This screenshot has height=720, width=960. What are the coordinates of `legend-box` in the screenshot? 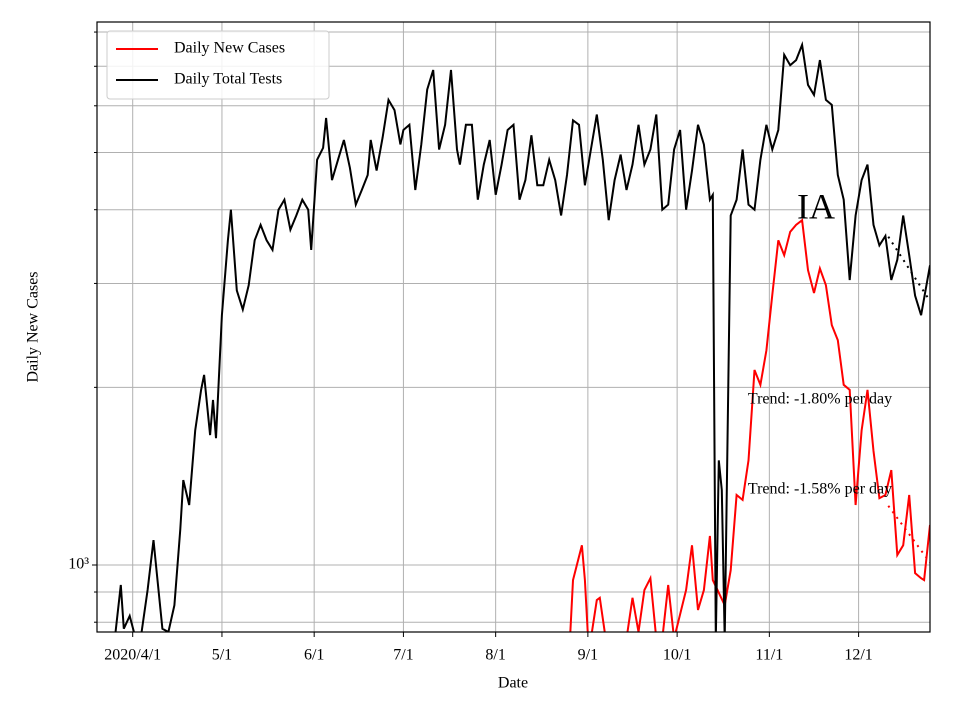 It's located at (218, 65).